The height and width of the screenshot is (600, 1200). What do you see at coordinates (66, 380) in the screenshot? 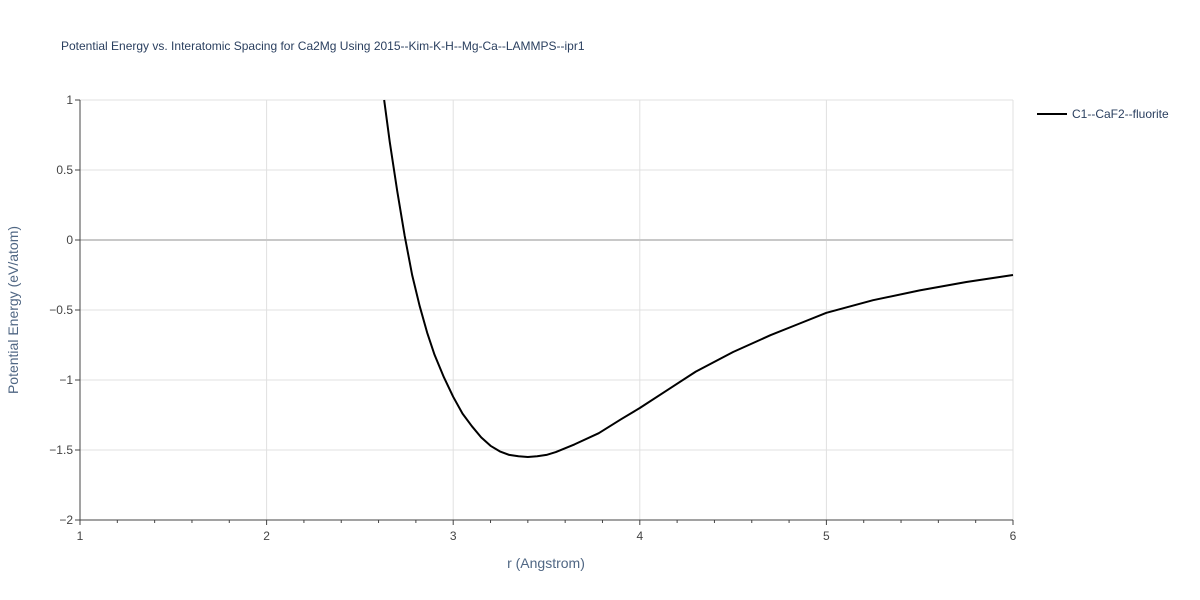
I see `y-tick-label: −1` at bounding box center [66, 380].